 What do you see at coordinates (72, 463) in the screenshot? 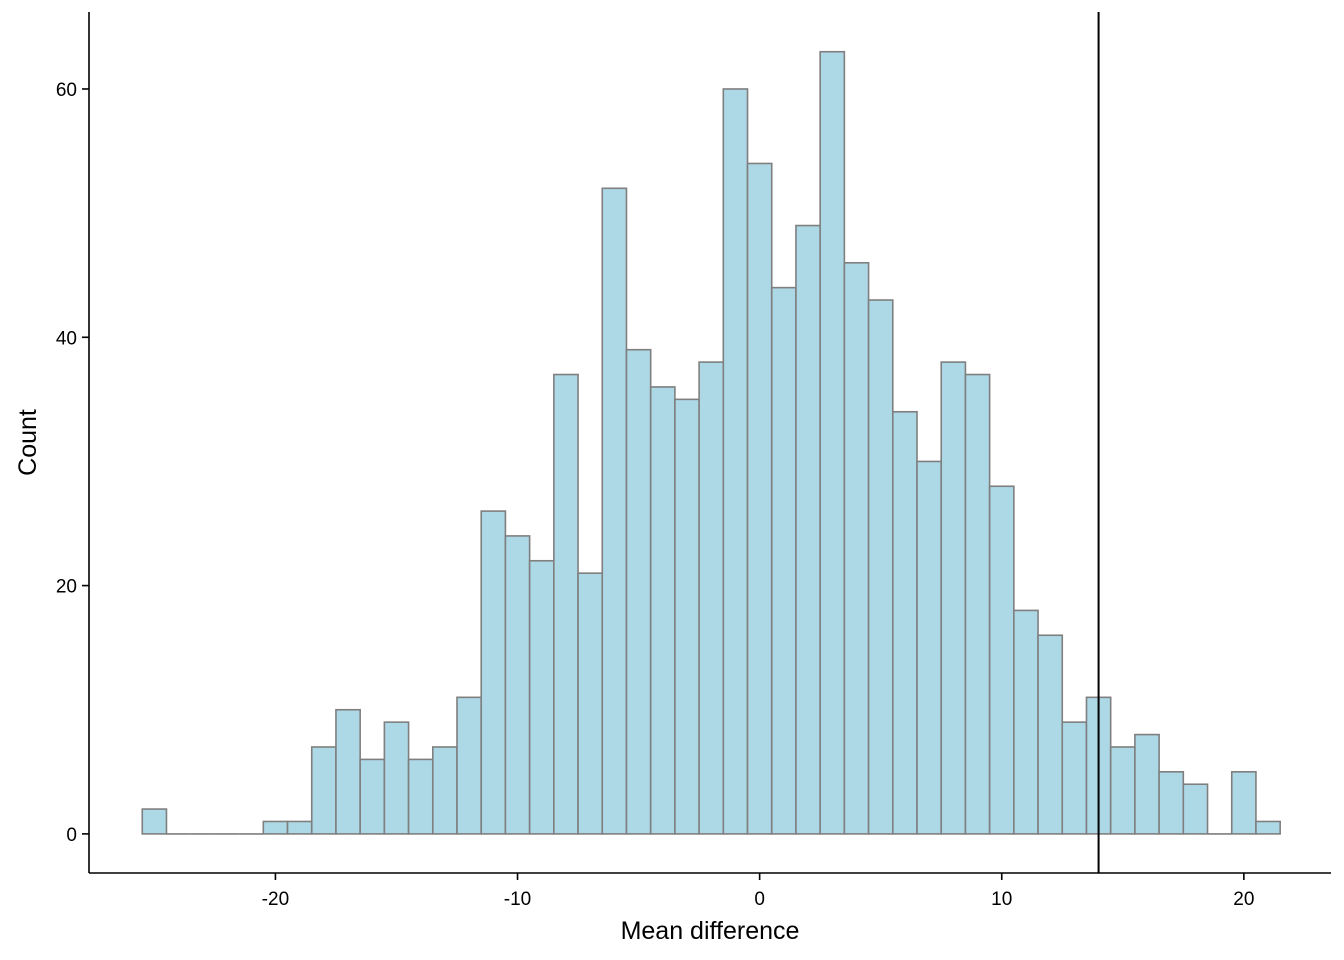
I see `y-axis-ticks: 0 20 40 60` at bounding box center [72, 463].